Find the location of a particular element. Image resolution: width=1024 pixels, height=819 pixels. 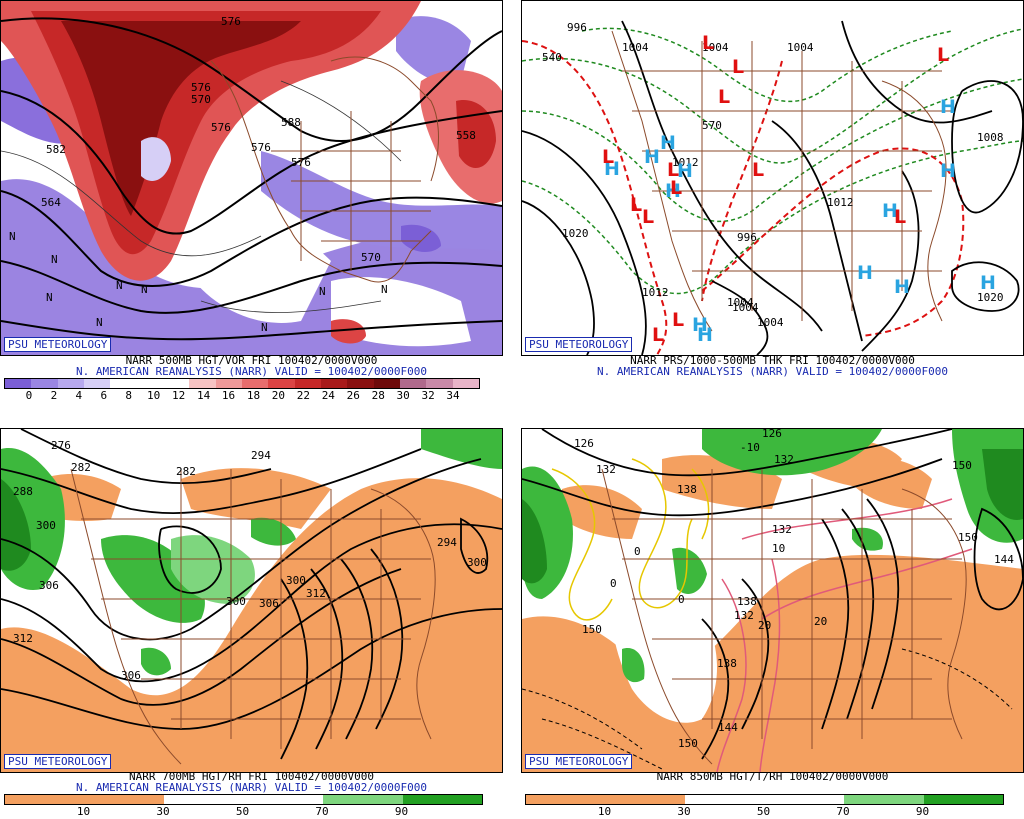

colorbar-tick-label: 10 is located at coordinates (83, 811).